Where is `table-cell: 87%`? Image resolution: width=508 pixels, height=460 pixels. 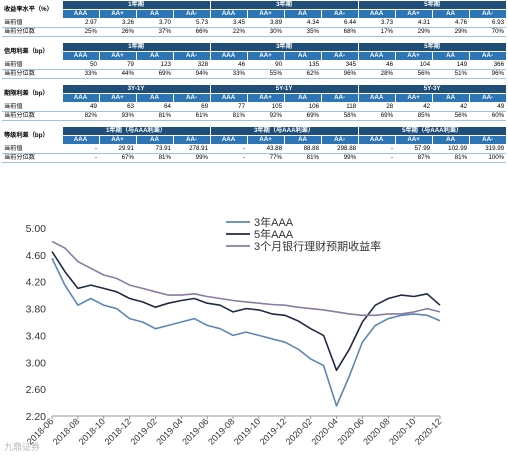
table-cell: 87% is located at coordinates (414, 158).